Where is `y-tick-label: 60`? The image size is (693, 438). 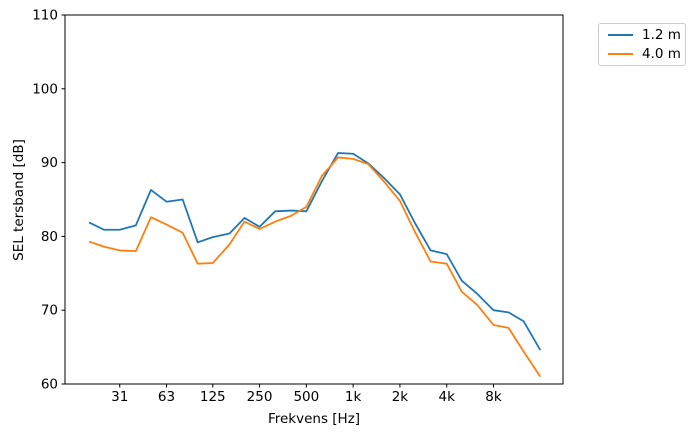 y-tick-label: 60 is located at coordinates (49, 385).